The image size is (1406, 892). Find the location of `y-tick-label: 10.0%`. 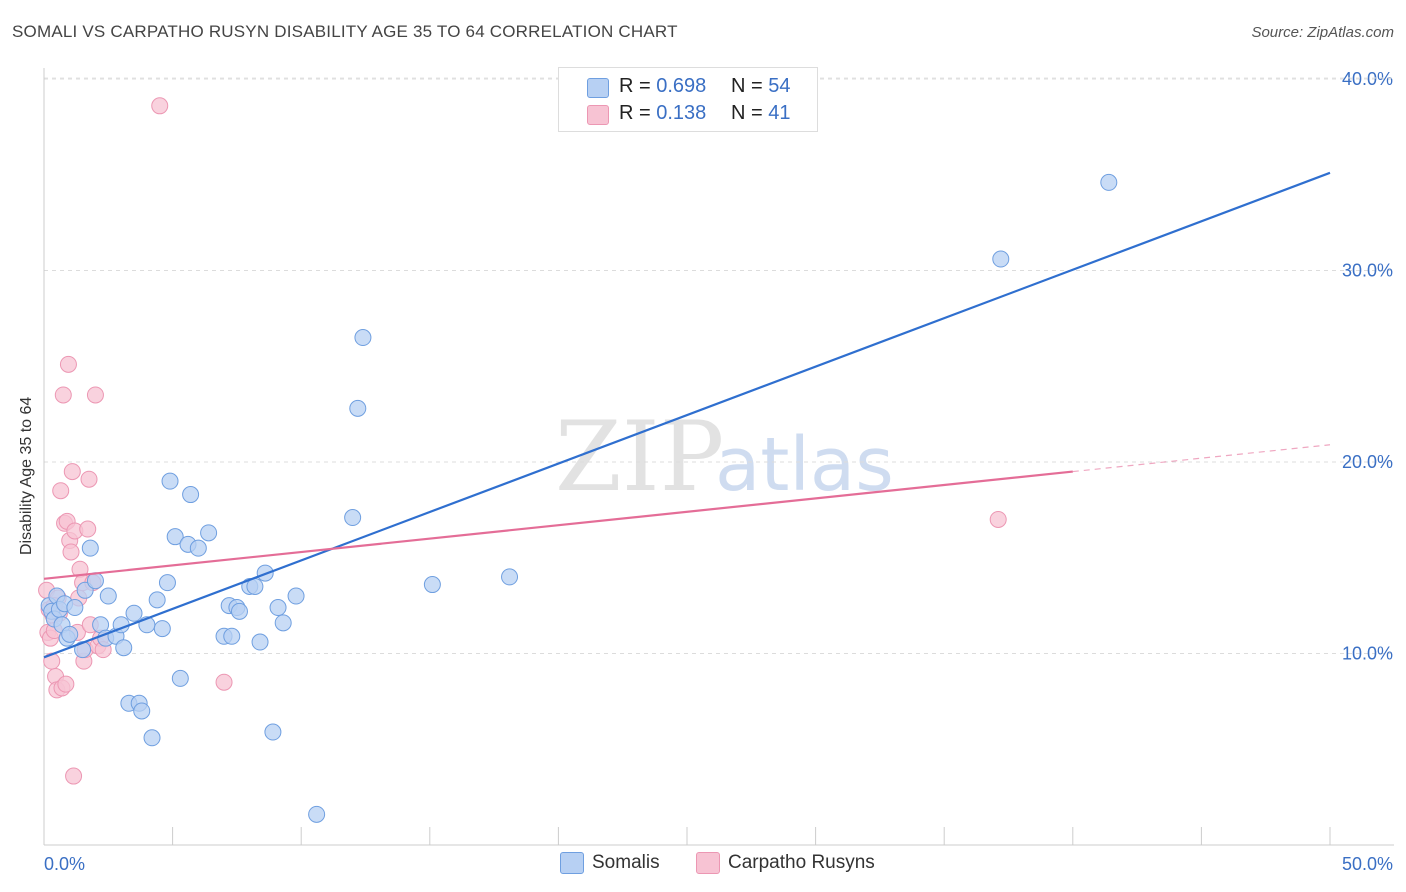

y-tick-label: 10.0% is located at coordinates (1367, 654).